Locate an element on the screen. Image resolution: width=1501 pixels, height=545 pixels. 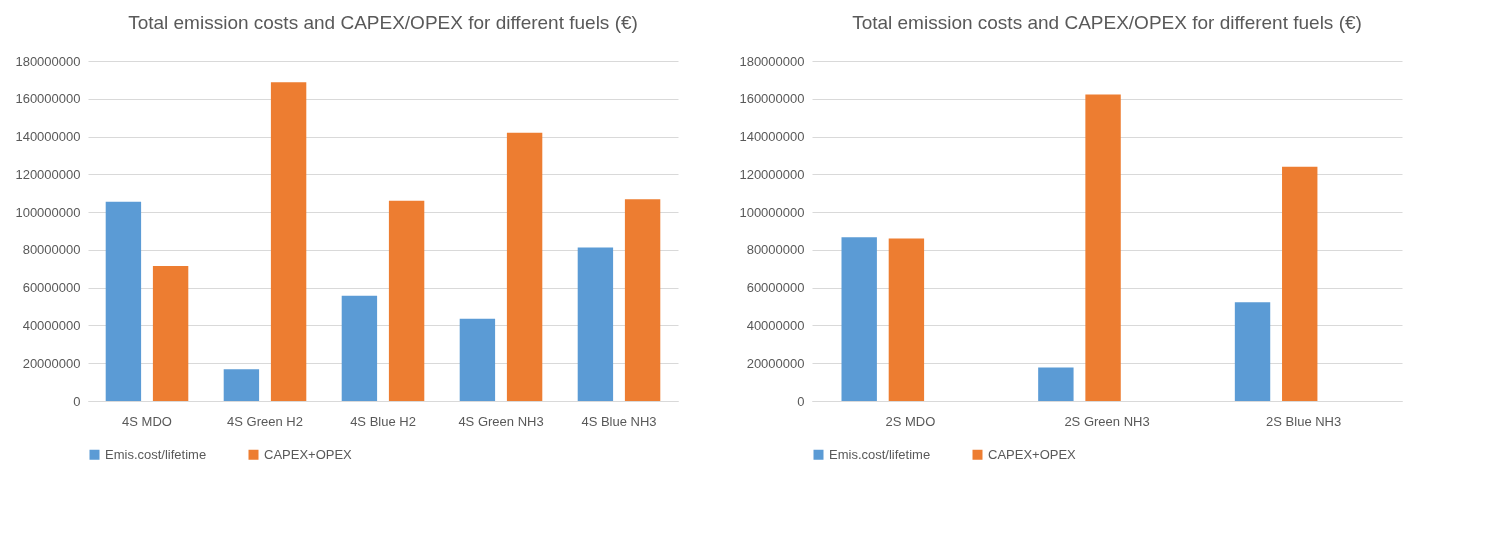
x-tick-label: 2S Green NH3 is located at coordinates (1107, 421).